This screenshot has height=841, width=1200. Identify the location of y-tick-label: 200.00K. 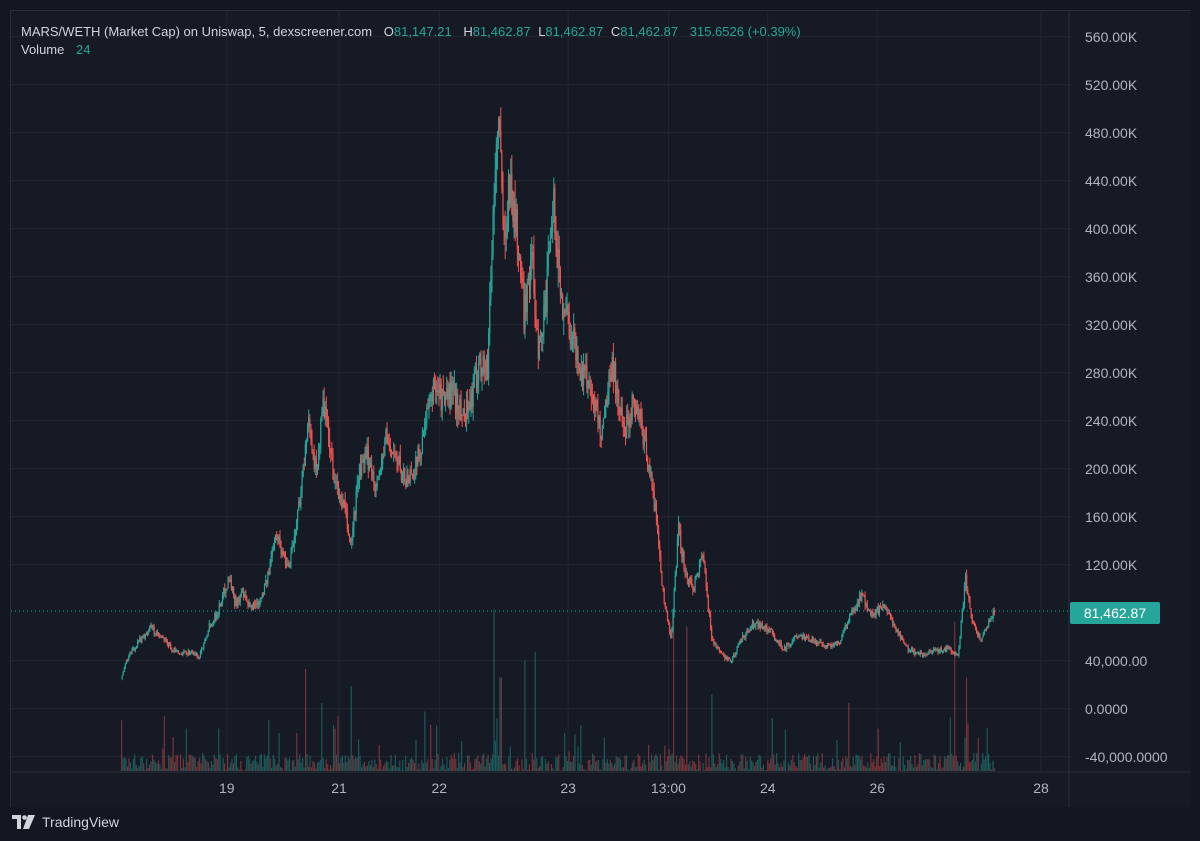
(1111, 469).